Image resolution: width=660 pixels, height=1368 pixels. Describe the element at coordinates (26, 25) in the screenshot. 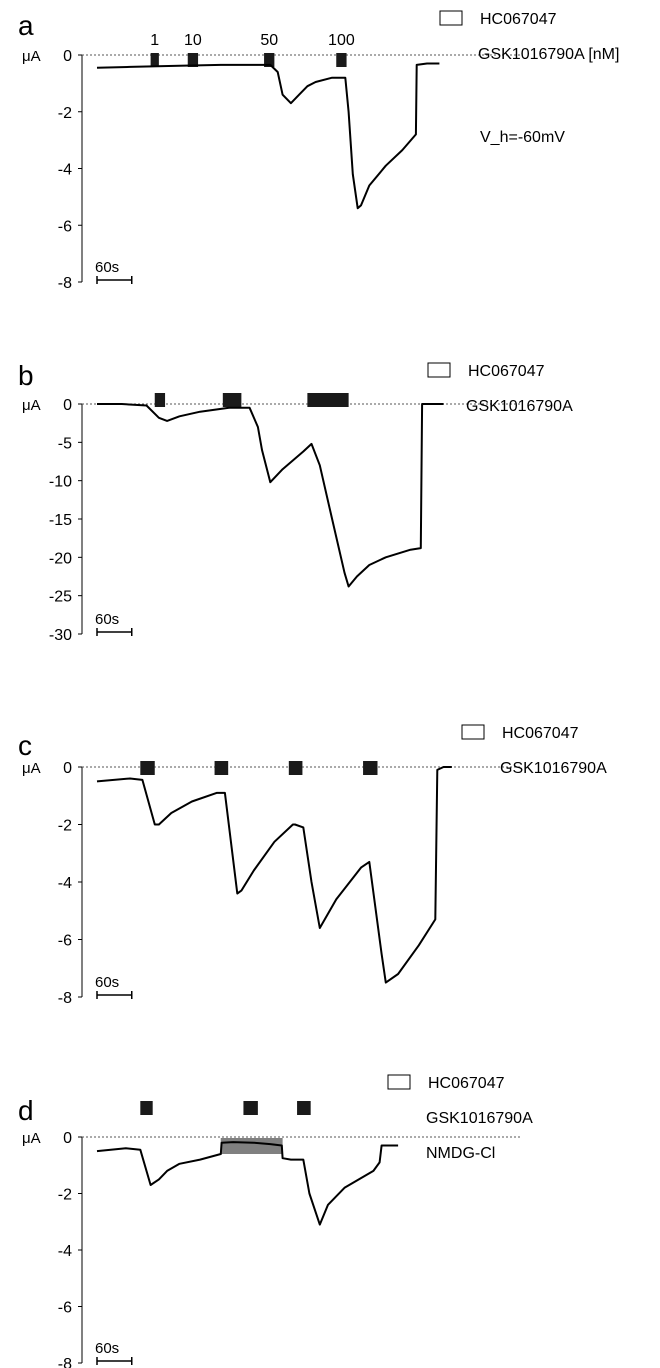

I see `panel-letter-a: a` at that location.